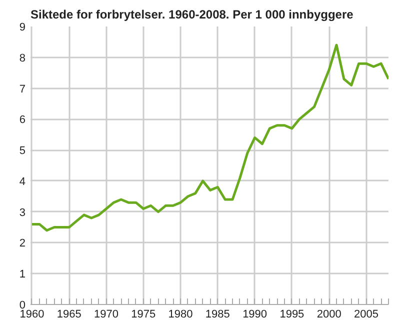 This screenshot has height=320, width=400. Describe the element at coordinates (22, 212) in the screenshot. I see `y-tick-label: 3` at that location.